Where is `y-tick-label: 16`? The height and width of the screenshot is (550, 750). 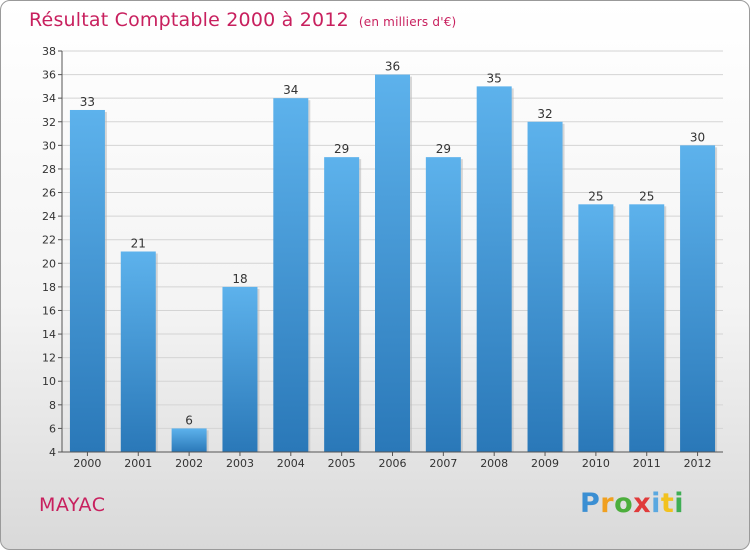
y-tick-label: 16 is located at coordinates (49, 310).